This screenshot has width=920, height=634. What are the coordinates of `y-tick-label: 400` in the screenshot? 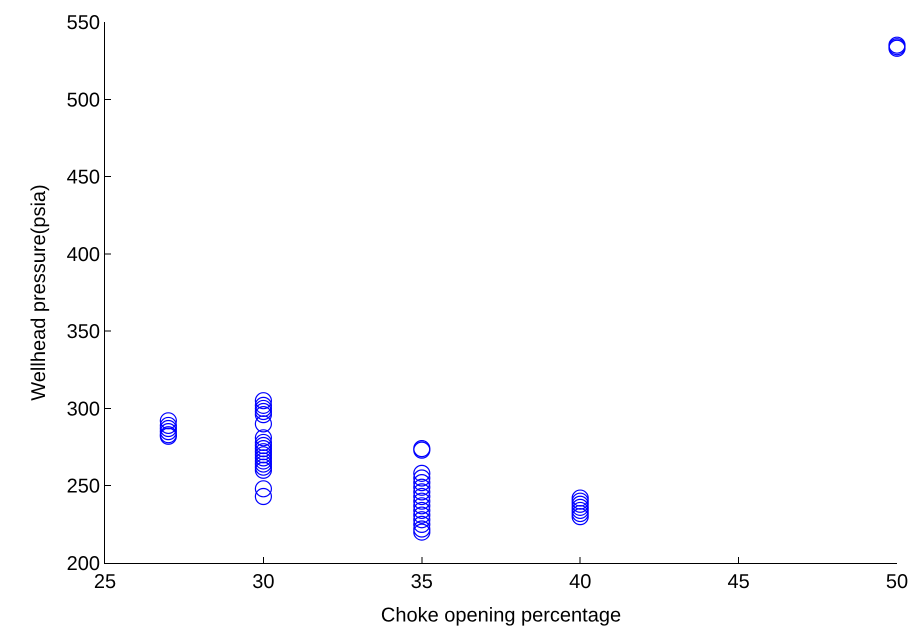 It's located at (83, 255).